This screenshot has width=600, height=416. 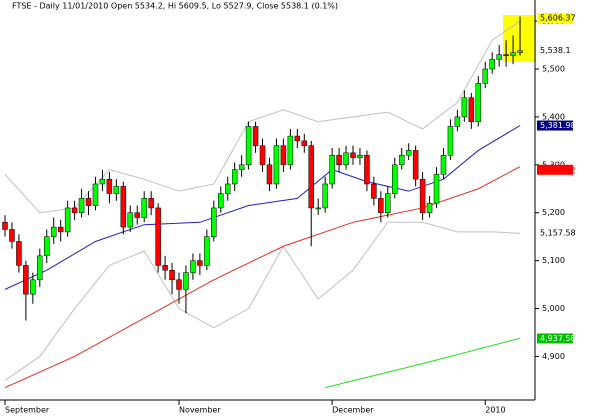 I want to click on x-tick-label: December, so click(x=353, y=410).